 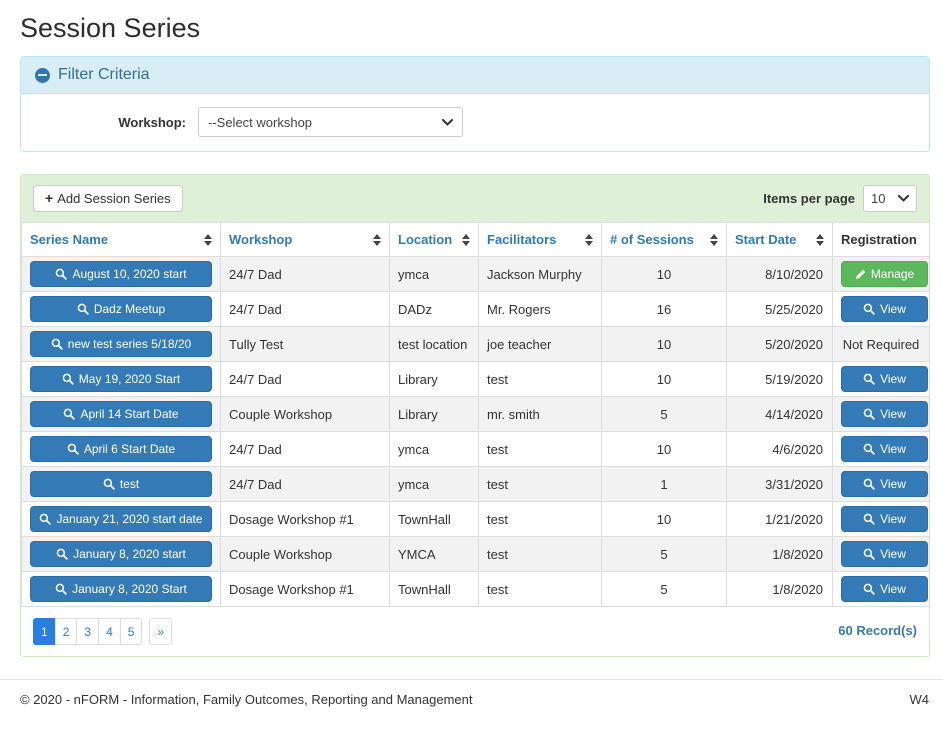 I want to click on location-cell: TownHall, so click(x=434, y=519).